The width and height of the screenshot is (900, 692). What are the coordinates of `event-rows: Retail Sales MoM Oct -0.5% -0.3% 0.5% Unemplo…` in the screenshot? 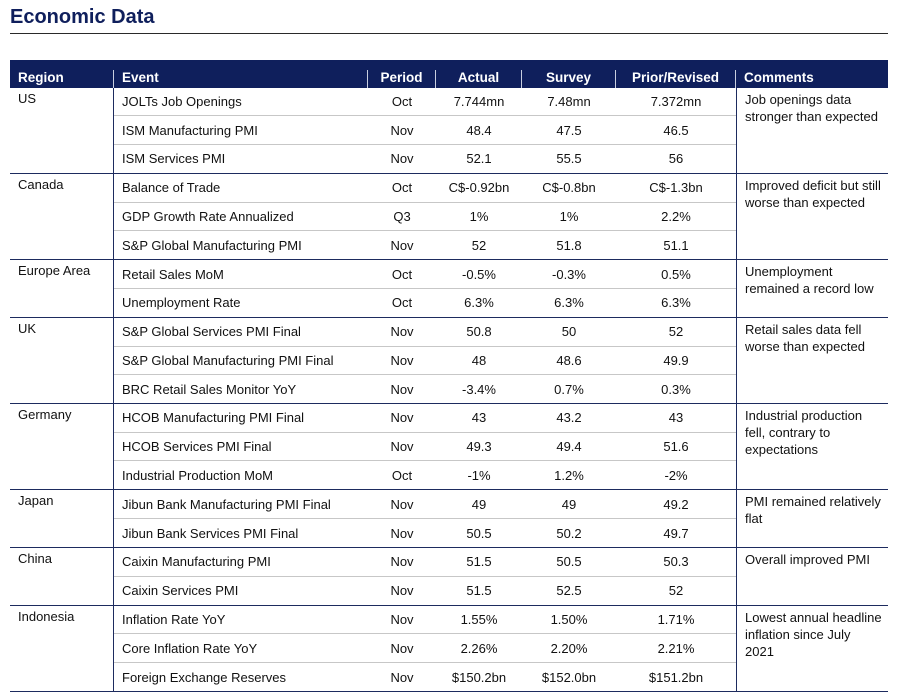 It's located at (425, 288).